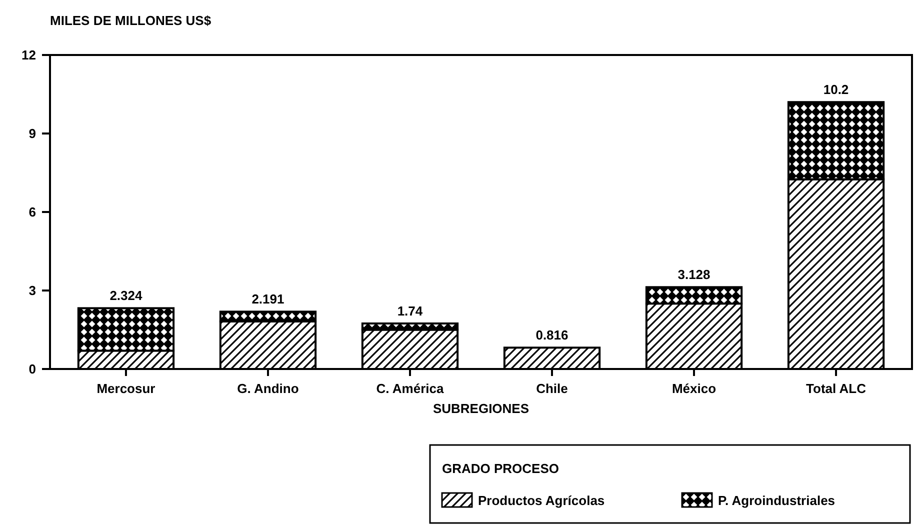  I want to click on x-tick-label: C. América, so click(410, 388).